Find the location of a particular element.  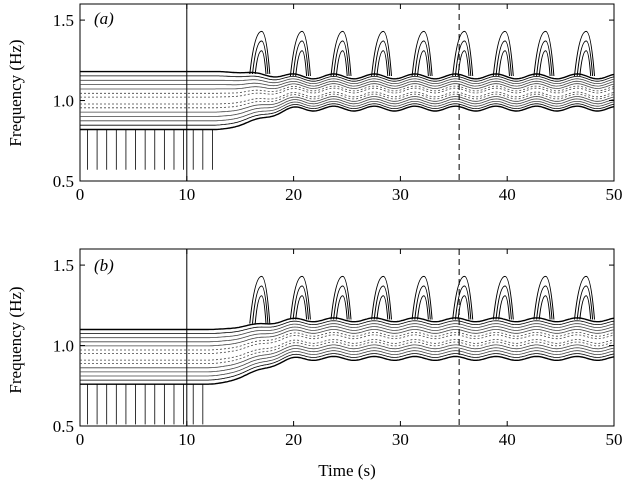

panel-a-label: (a) is located at coordinates (104, 18).